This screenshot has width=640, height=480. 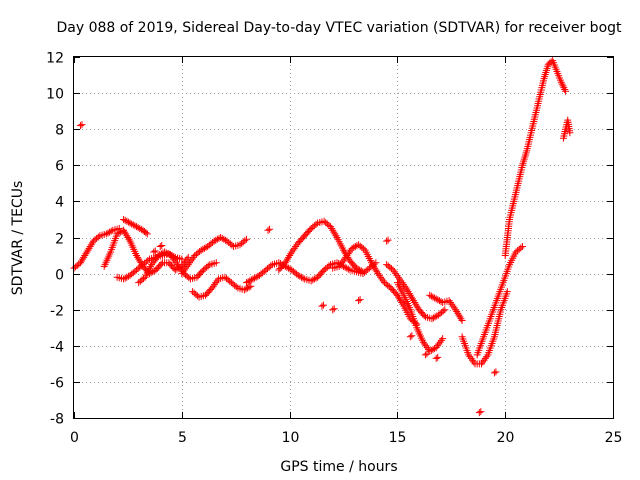 I want to click on y-tick-label: -2, so click(x=57, y=312).